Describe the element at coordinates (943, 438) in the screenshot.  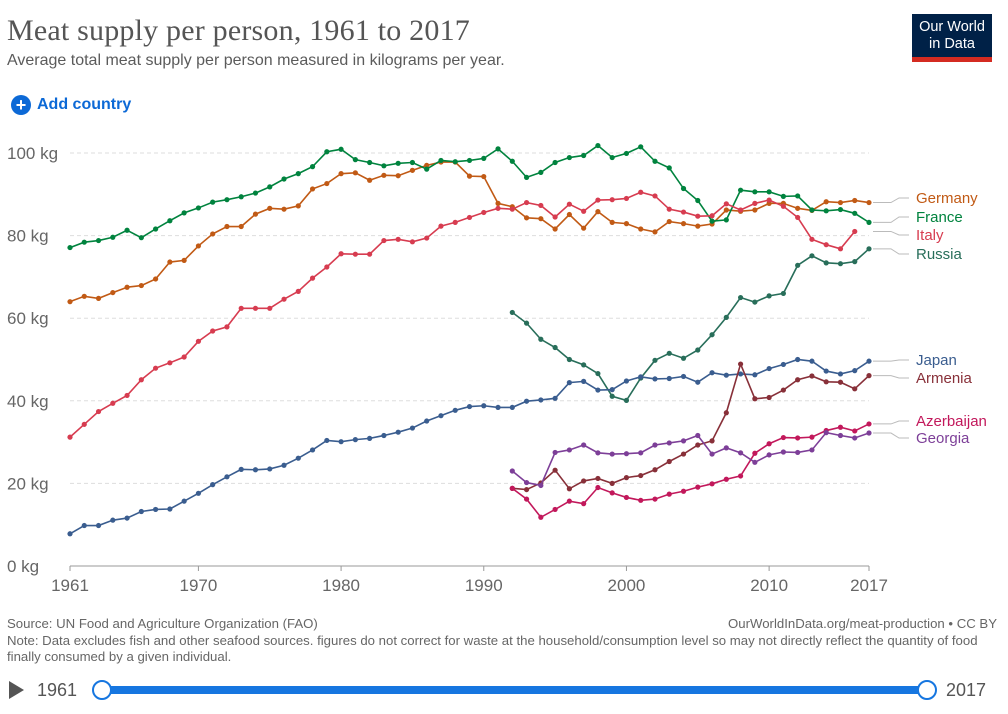
I see `legend-label-georgia: Georgia` at that location.